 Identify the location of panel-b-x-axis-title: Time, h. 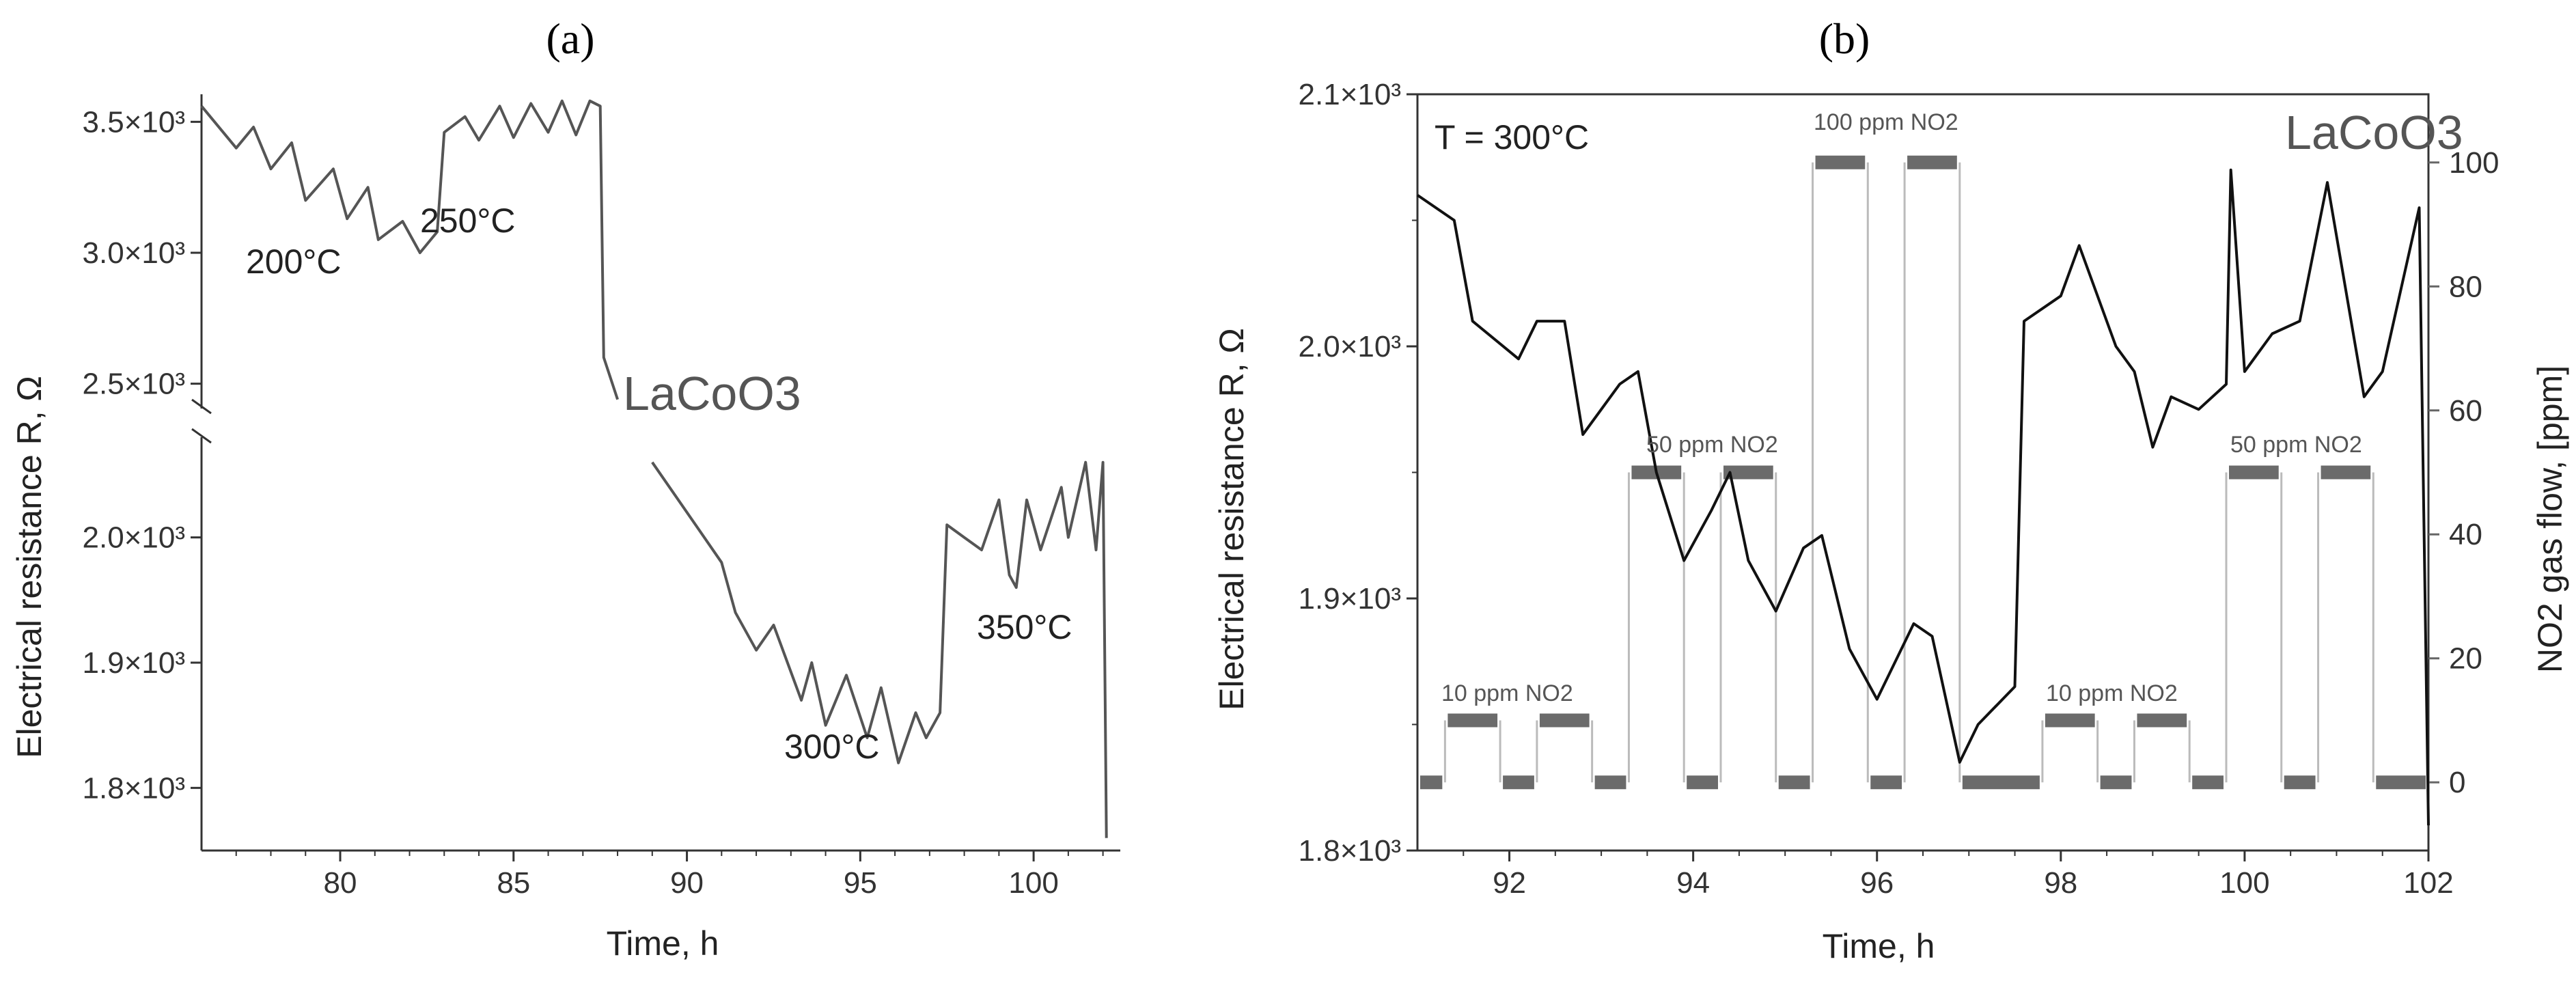
(1879, 946).